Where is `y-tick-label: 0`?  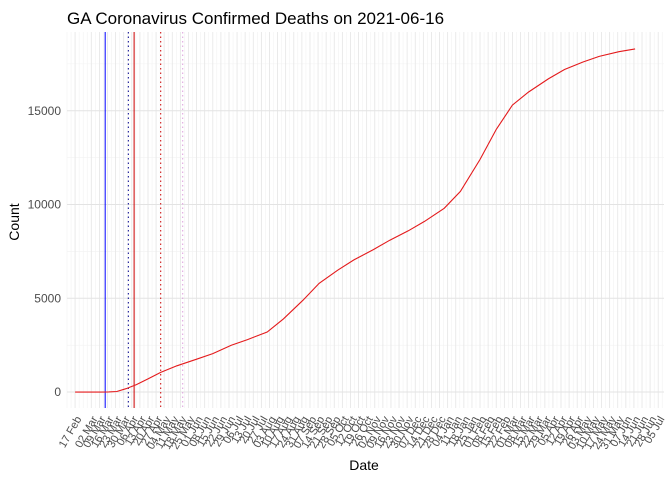
y-tick-label: 0 is located at coordinates (57, 392).